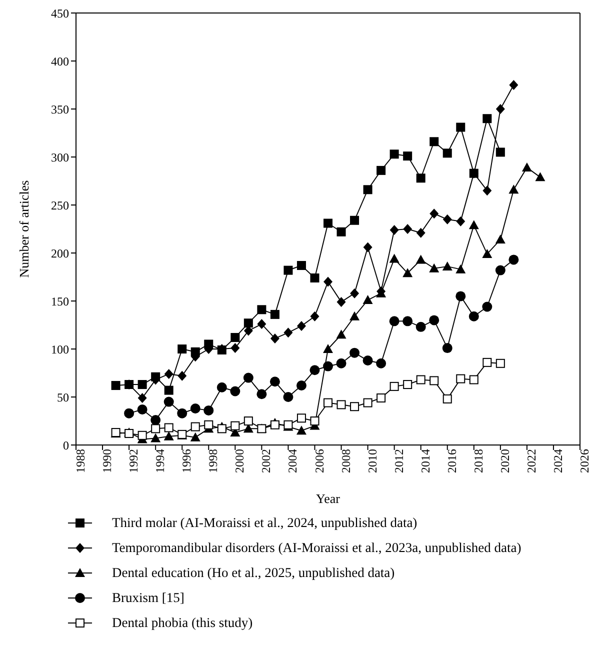 The height and width of the screenshot is (656, 600). Describe the element at coordinates (66, 445) in the screenshot. I see `y-tick-label: 0` at that location.